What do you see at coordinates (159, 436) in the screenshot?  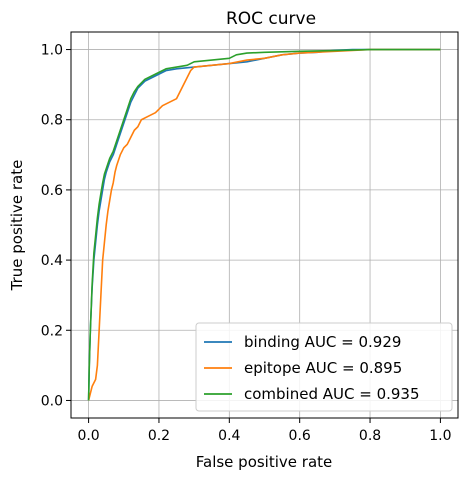 I see `x-tick-label: 0.2` at bounding box center [159, 436].